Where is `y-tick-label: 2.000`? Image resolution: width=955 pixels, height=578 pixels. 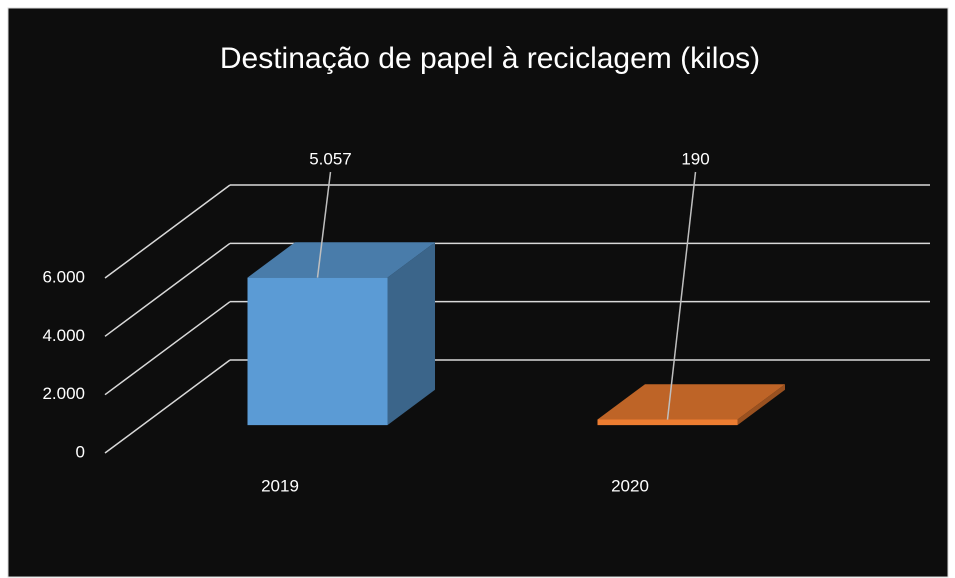 y-tick-label: 2.000 is located at coordinates (63, 393).